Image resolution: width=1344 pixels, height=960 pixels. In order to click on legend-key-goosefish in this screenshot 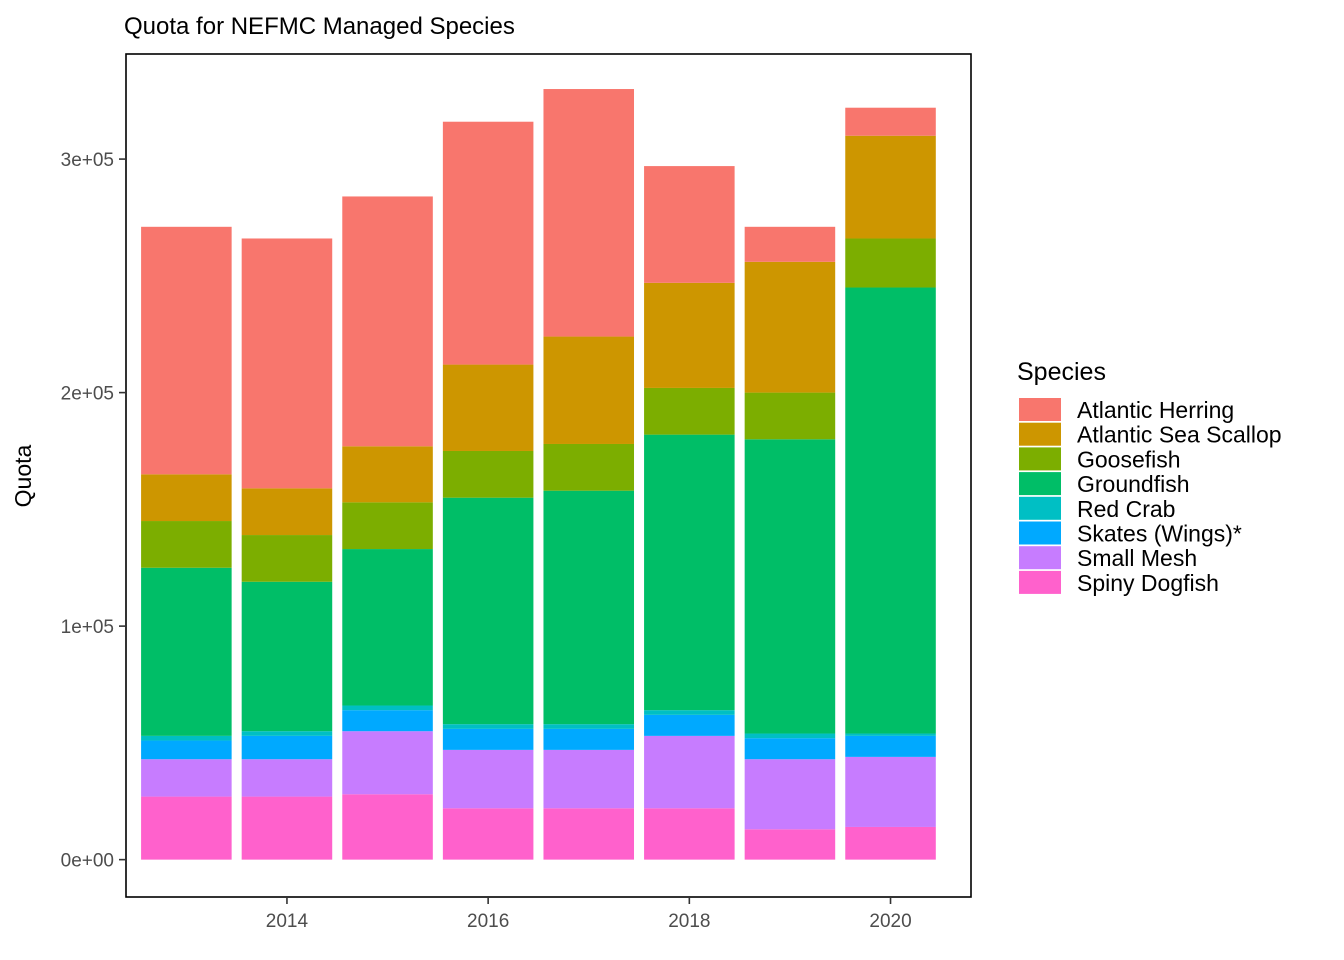, I will do `click(1040, 459)`.